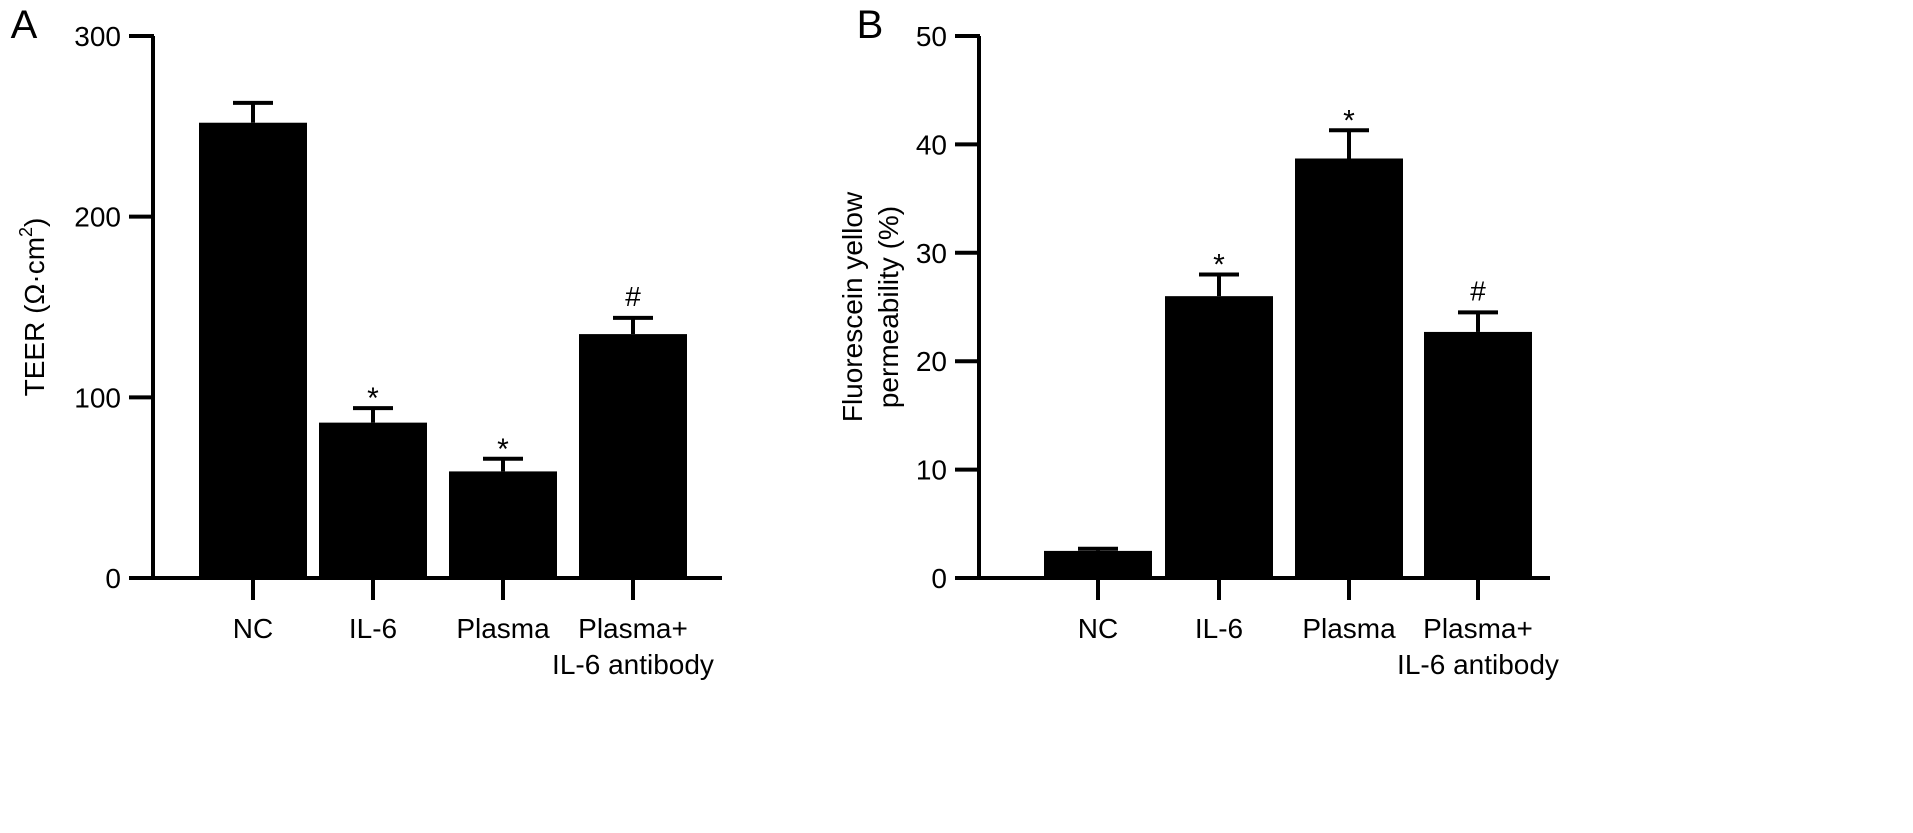 Image resolution: width=1913 pixels, height=833 pixels. Describe the element at coordinates (931, 36) in the screenshot. I see `y-tick-label: 50` at that location.